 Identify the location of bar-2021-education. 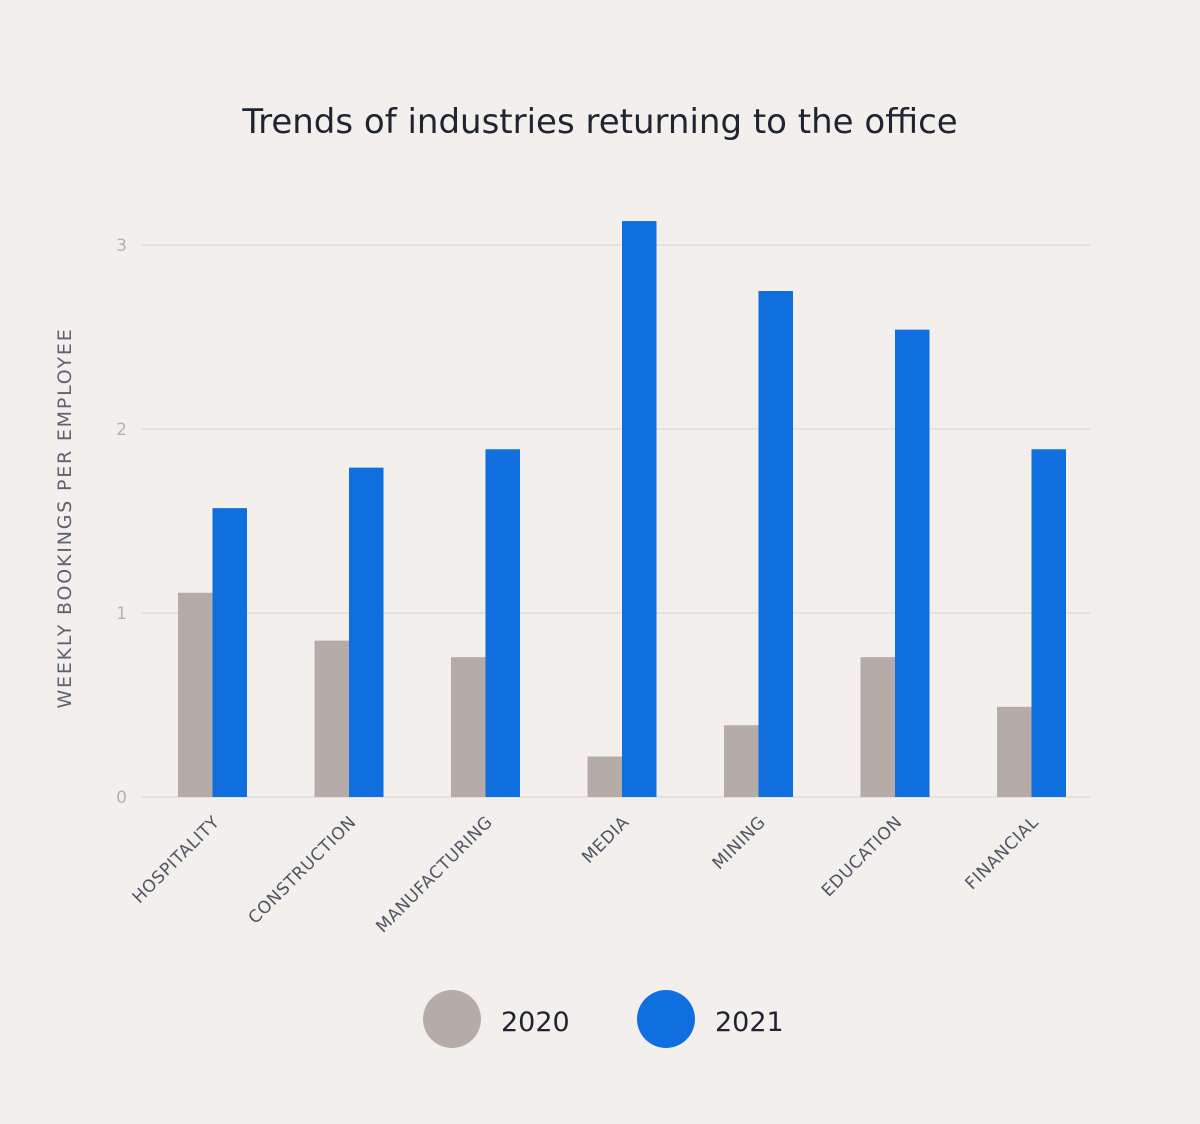
(912, 563).